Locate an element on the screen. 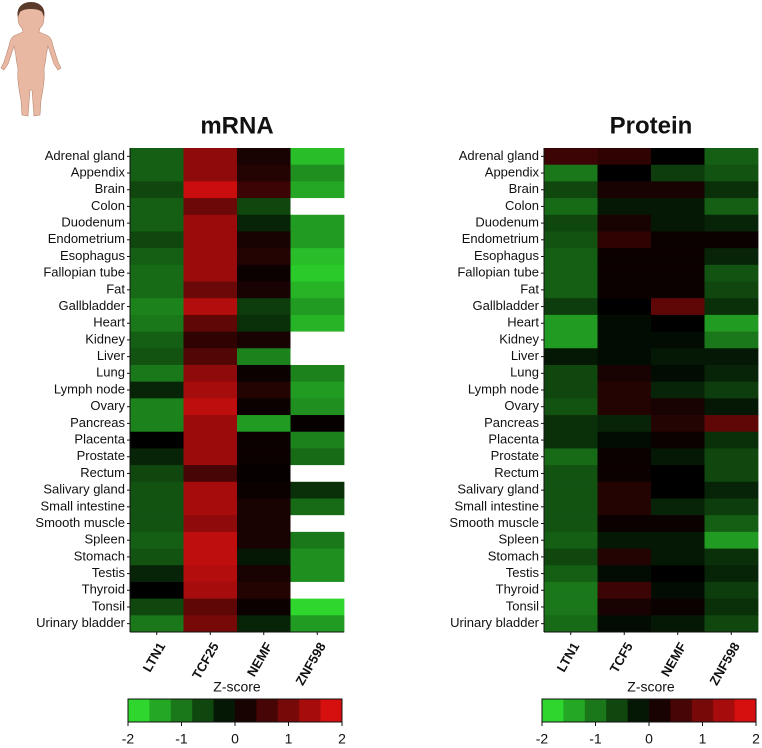 The image size is (762, 748). row-label: Appendix is located at coordinates (512, 171).